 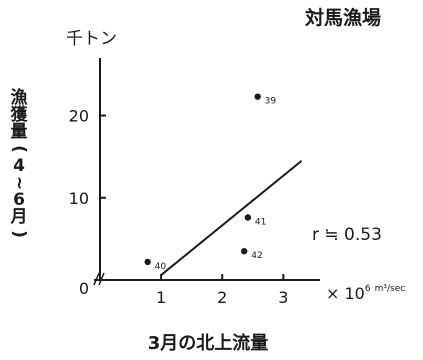 What do you see at coordinates (99, 279) in the screenshot?
I see `axis-break-mark` at bounding box center [99, 279].